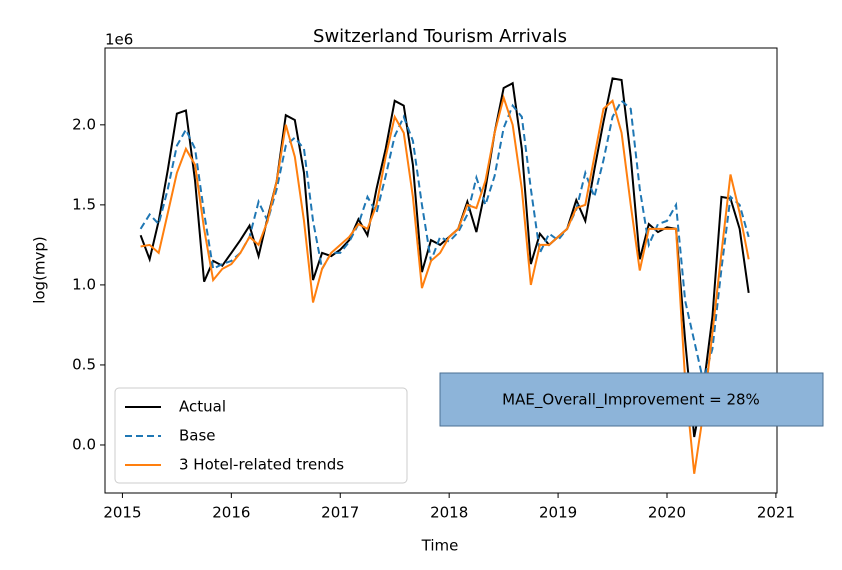 This screenshot has width=842, height=570. I want to click on x-tick-label: 2016, so click(231, 513).